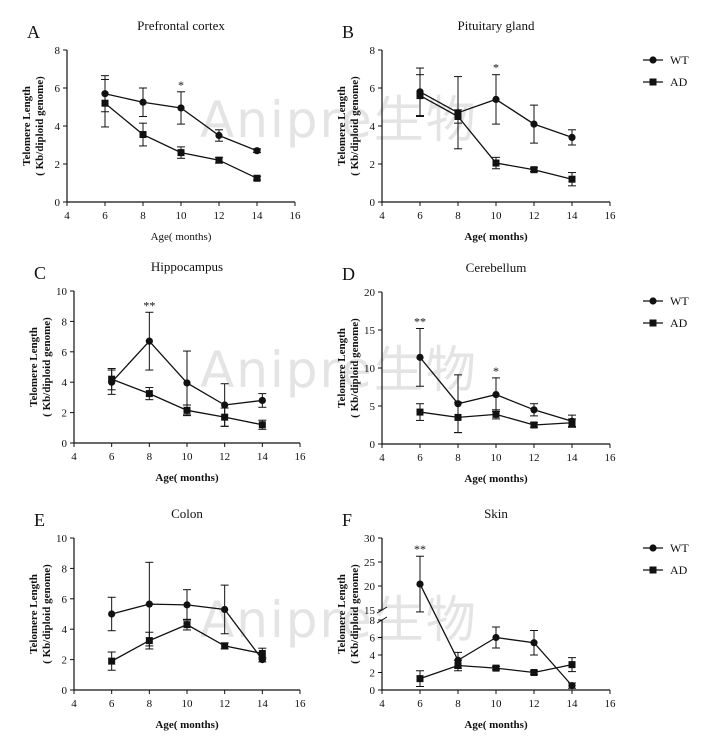  I want to click on panel-title: Prefrontal cortex, so click(181, 25).